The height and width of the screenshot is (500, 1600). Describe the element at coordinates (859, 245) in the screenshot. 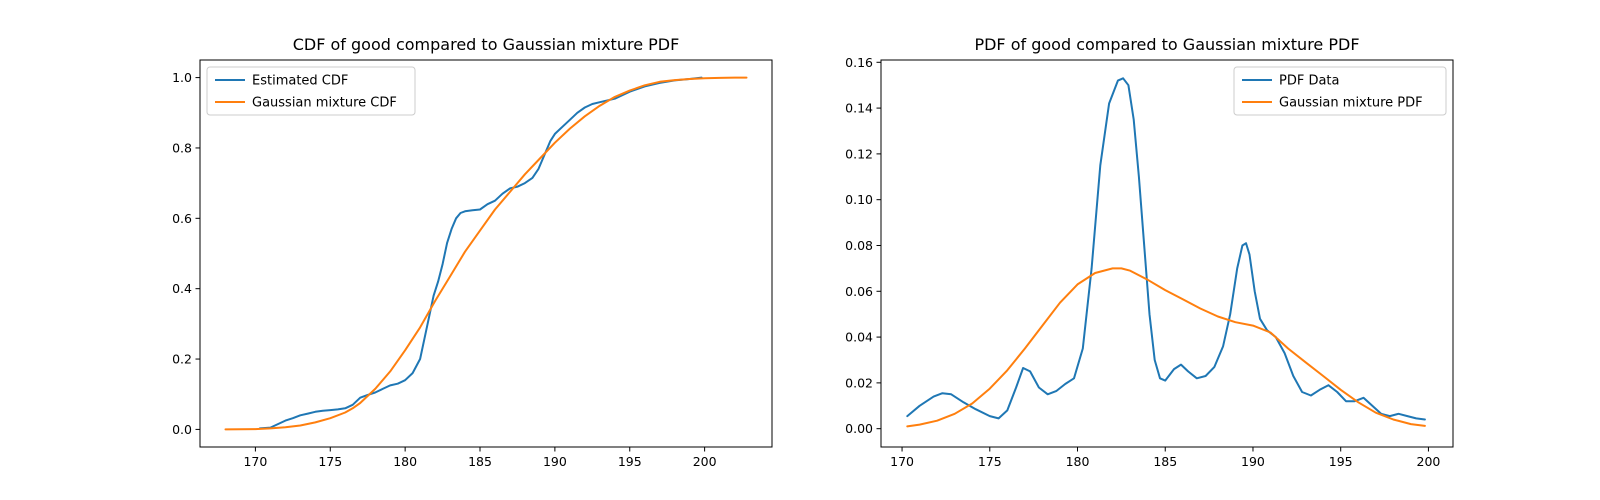

I see `pdf-y-tick-label: 0.08` at that location.